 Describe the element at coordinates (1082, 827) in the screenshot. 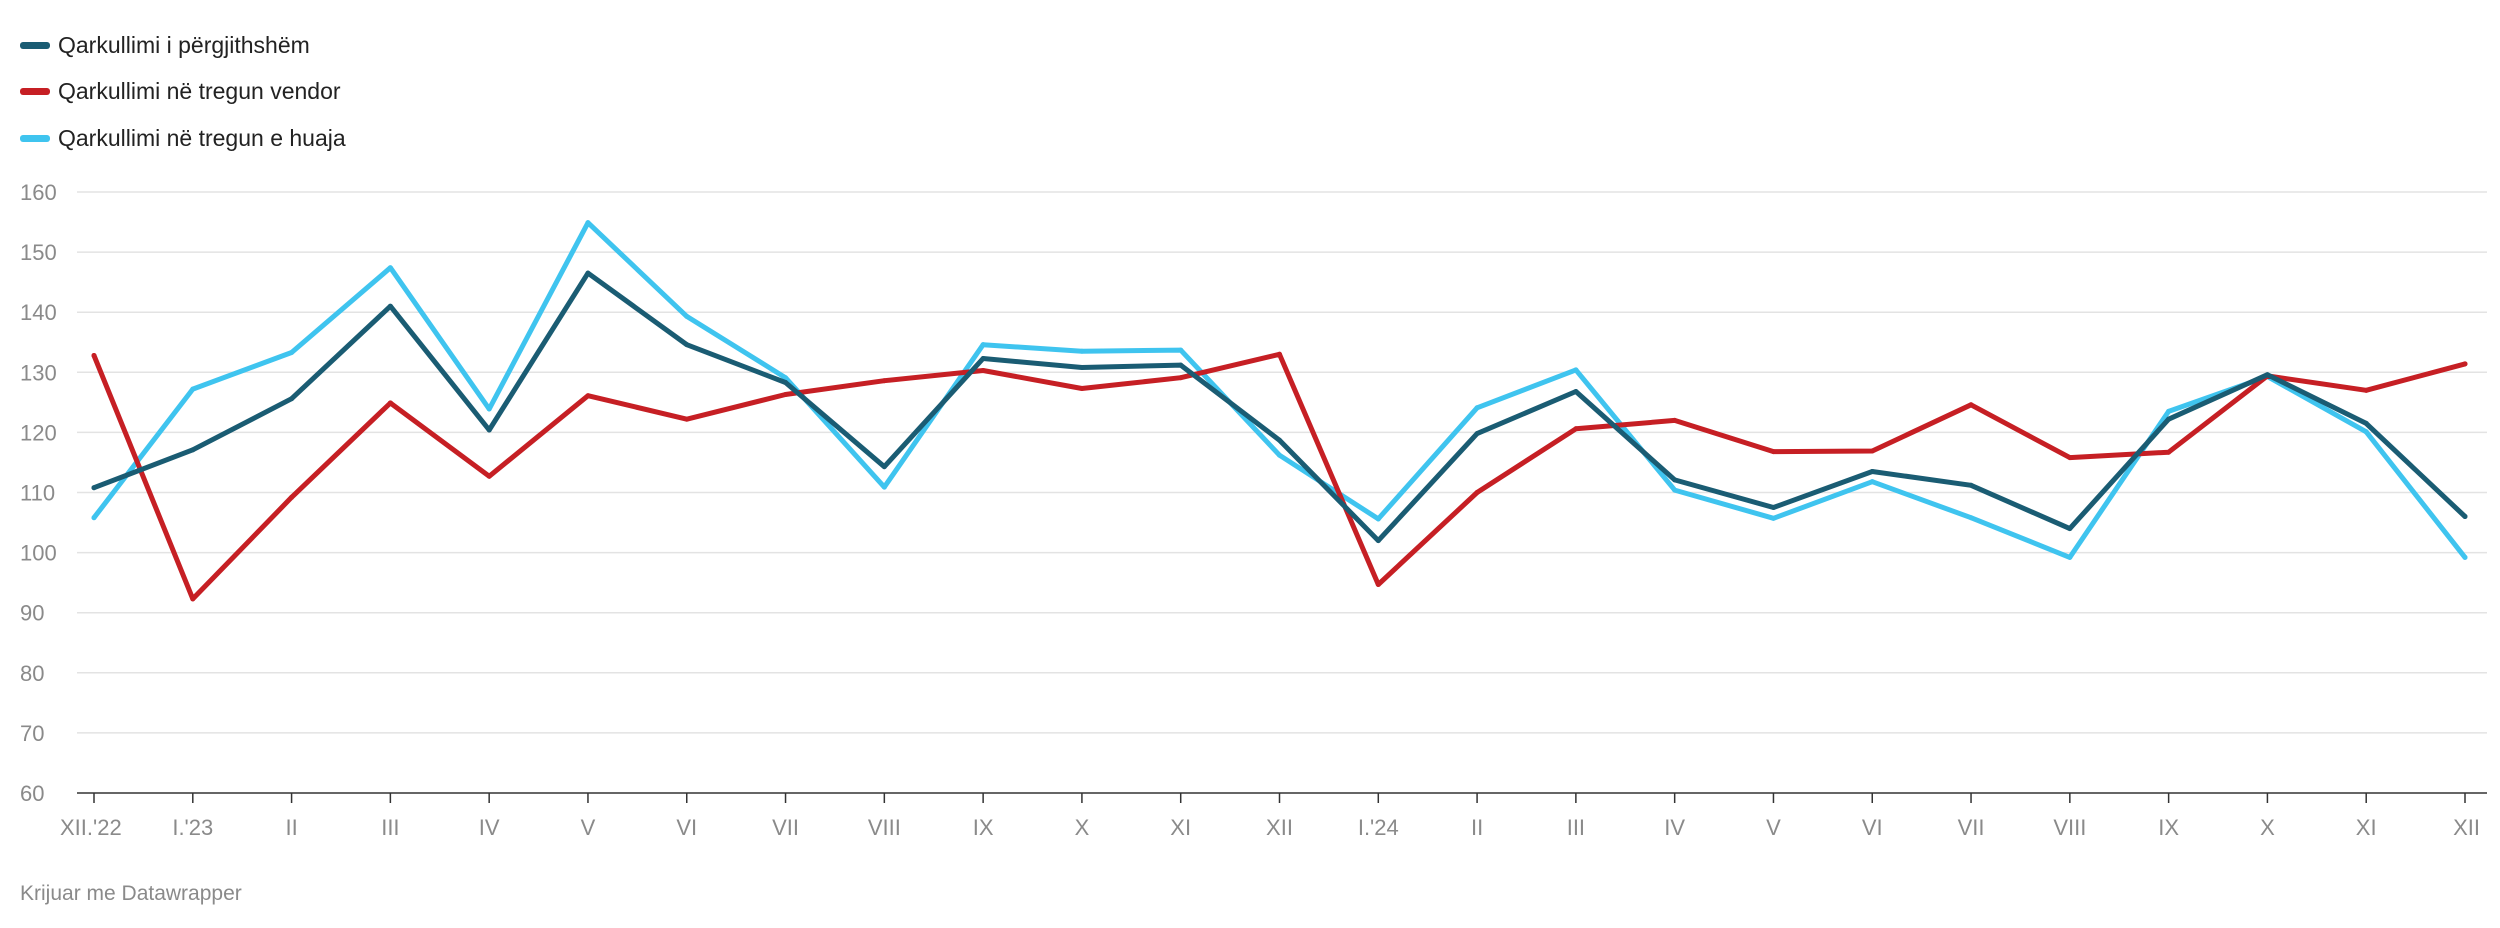

I see `x-tick-label: X` at that location.